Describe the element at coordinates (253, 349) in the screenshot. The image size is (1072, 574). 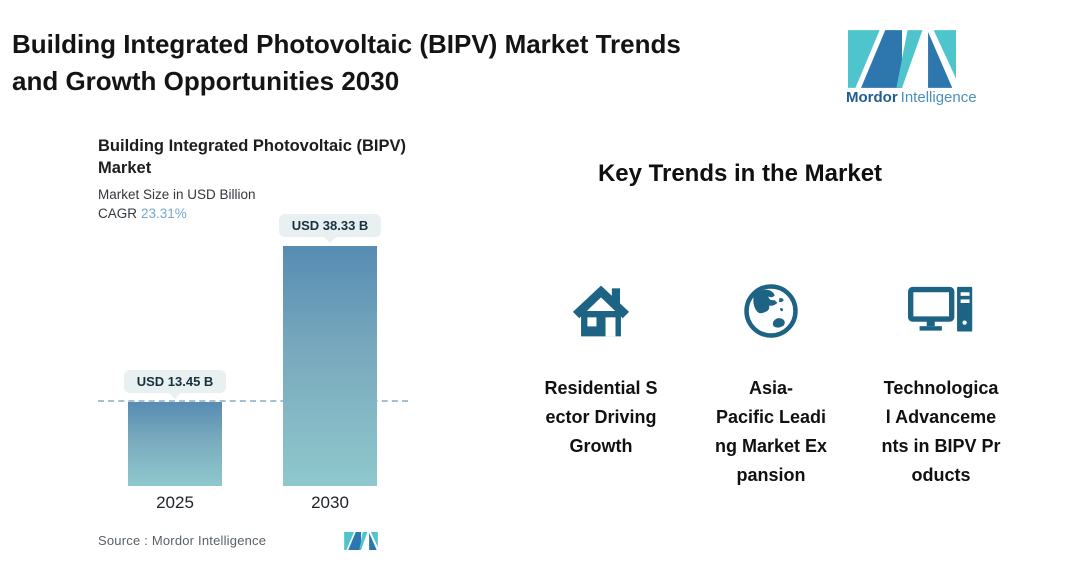
I see `bar-chart-plot: USD 13.45 B USD 38.33 B` at that location.